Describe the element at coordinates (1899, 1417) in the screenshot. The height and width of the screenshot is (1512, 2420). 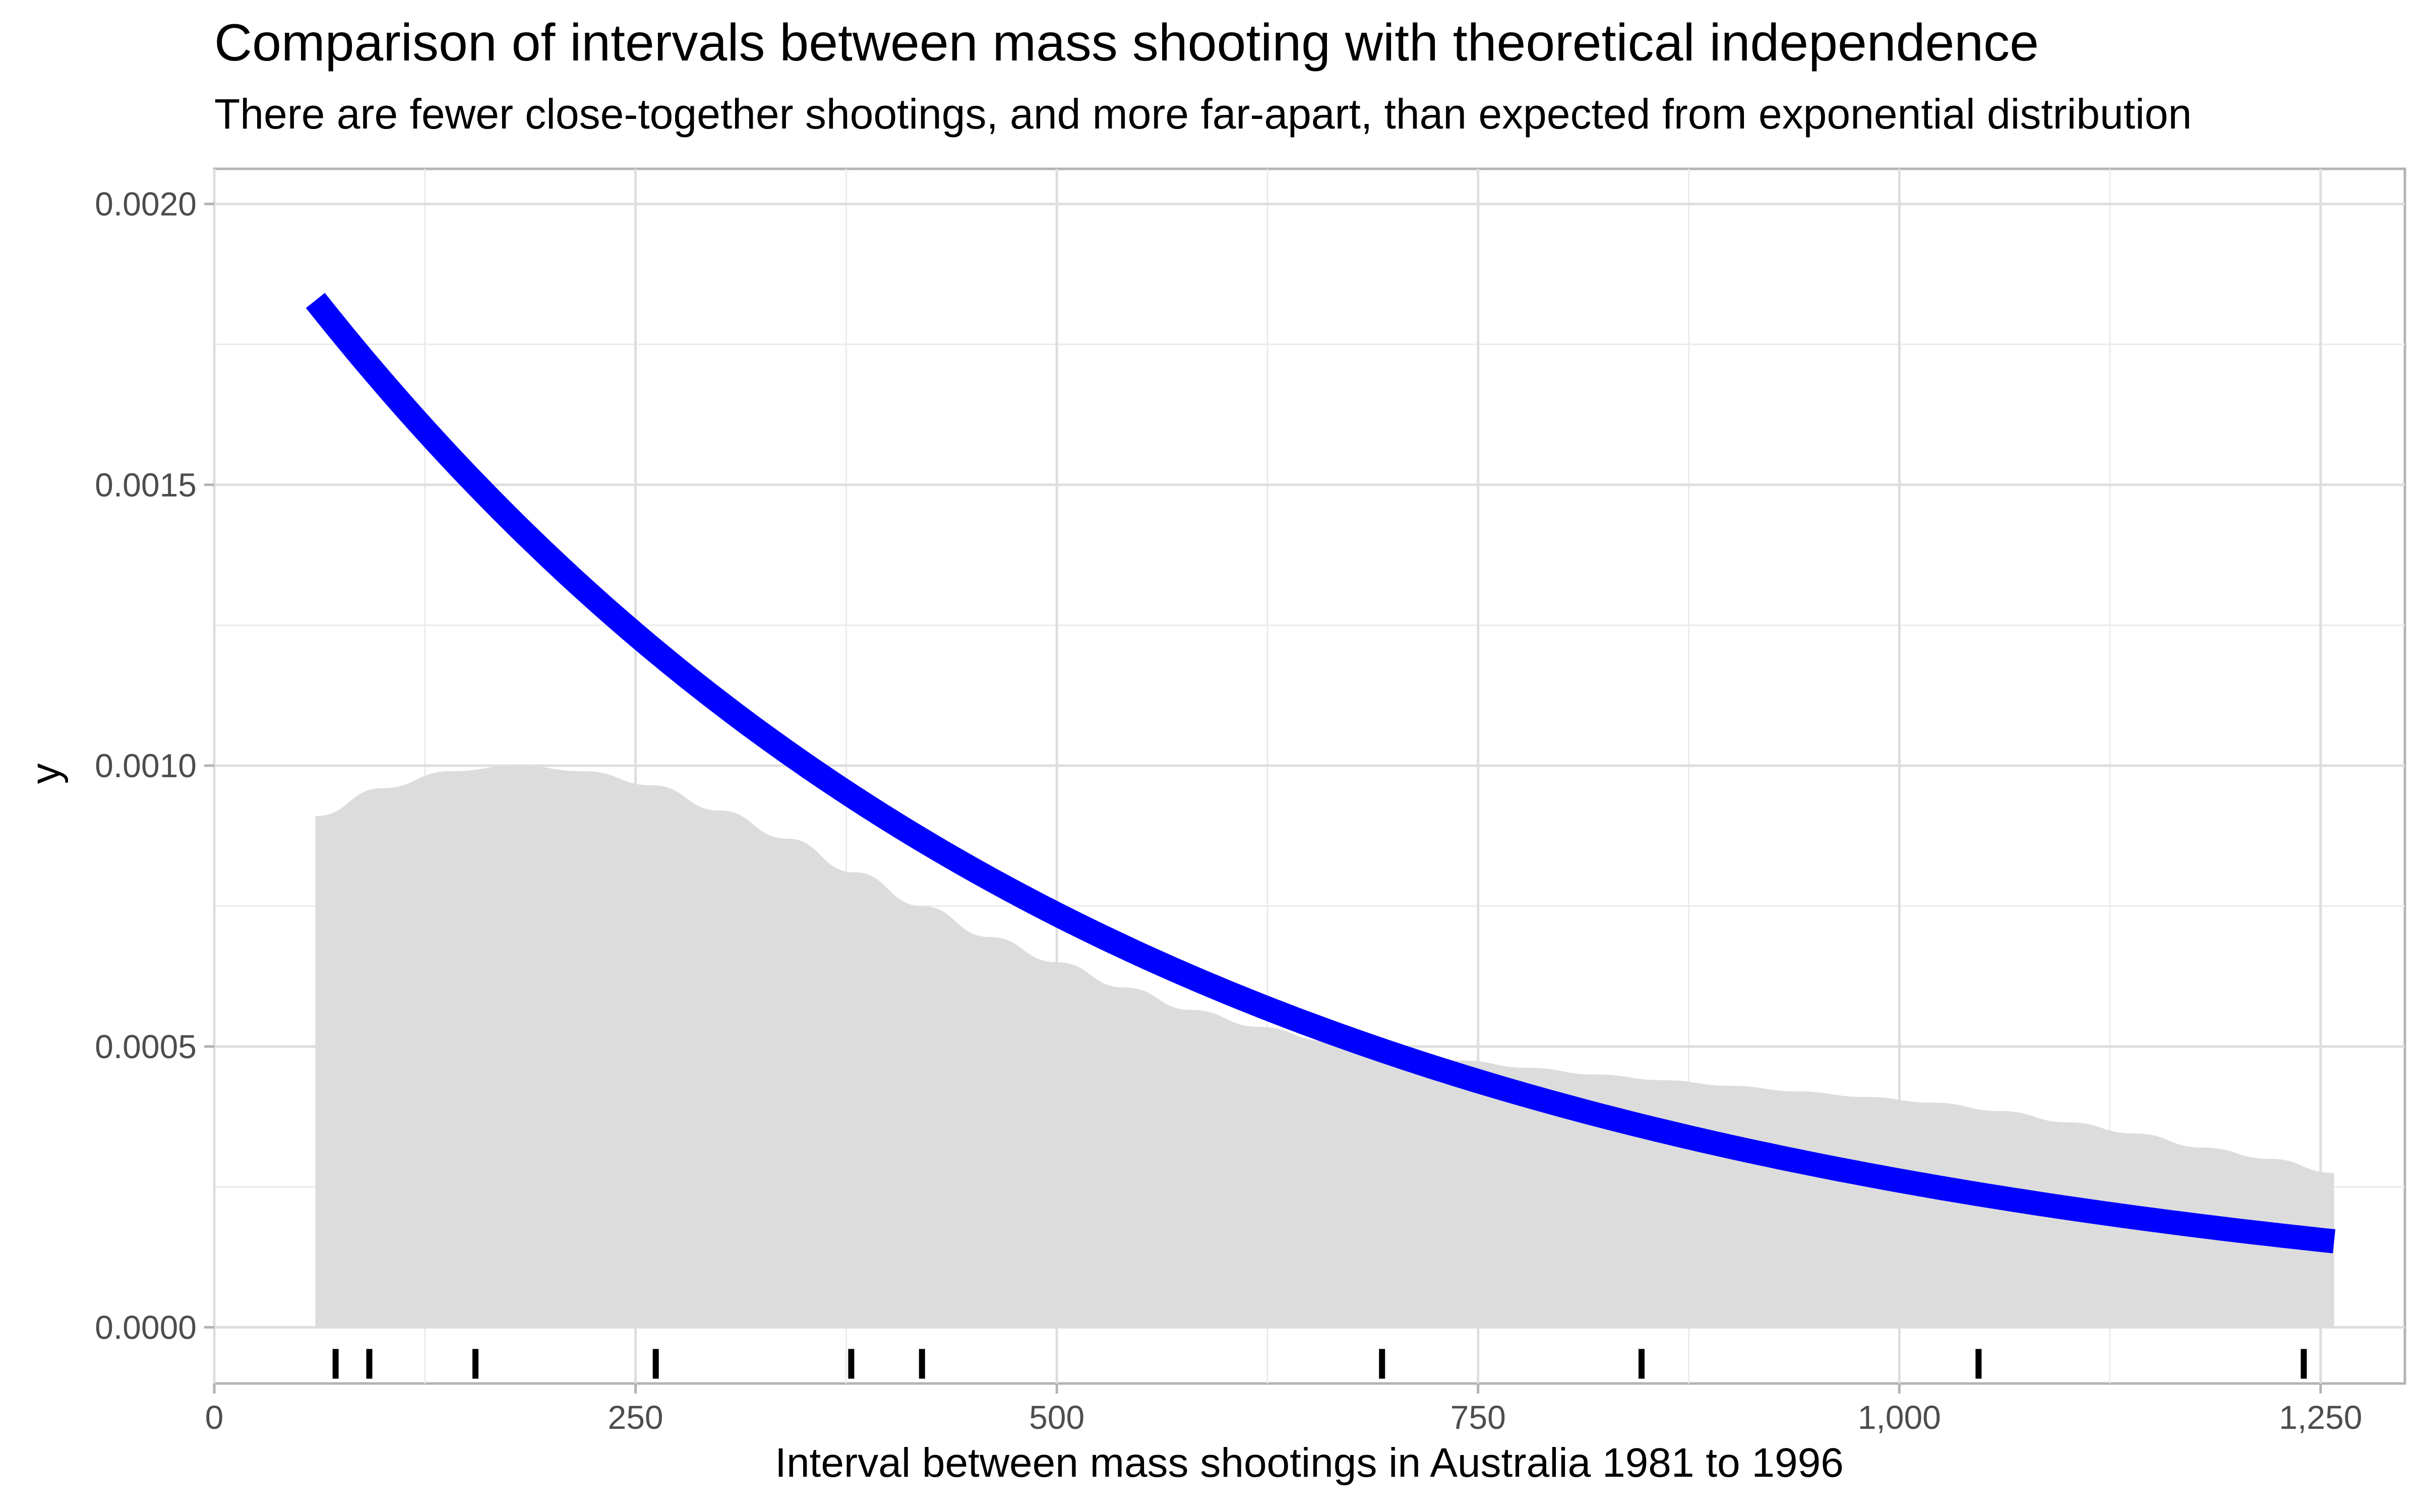
I see `x-tick-label: 1,000` at that location.